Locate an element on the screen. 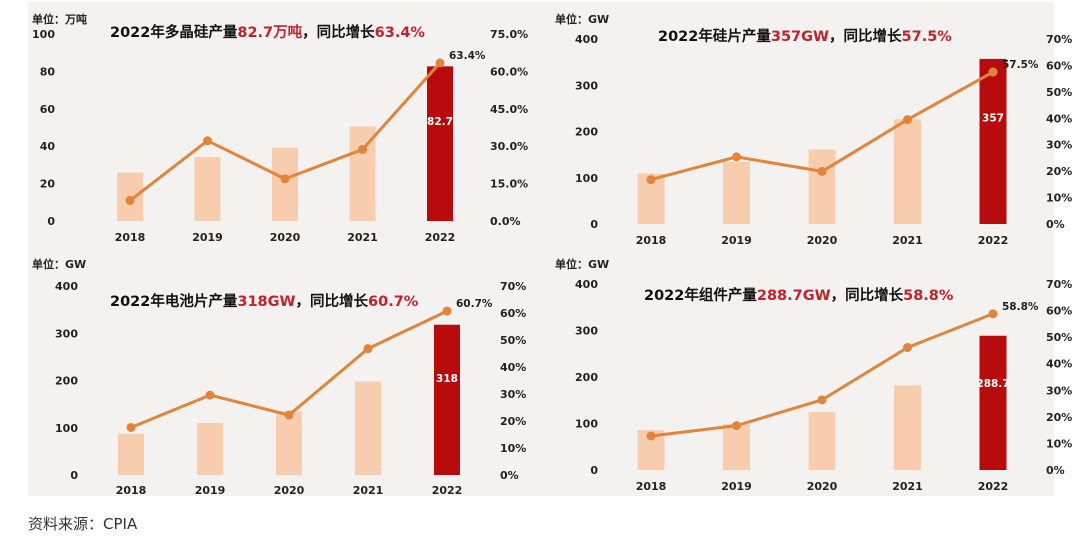 The width and height of the screenshot is (1080, 549). unit-label: 单位：万吨 is located at coordinates (59, 19).